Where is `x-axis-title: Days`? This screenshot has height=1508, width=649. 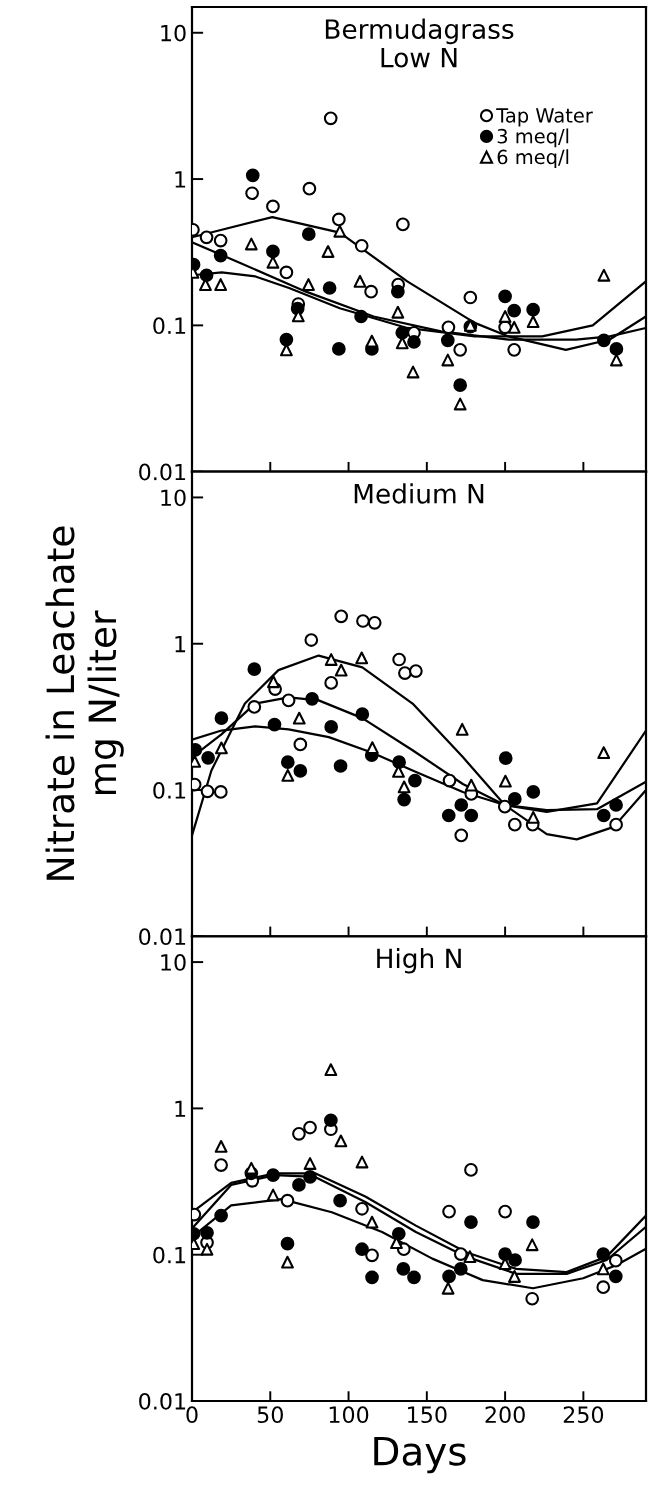
x-axis-title: Days is located at coordinates (420, 1455).